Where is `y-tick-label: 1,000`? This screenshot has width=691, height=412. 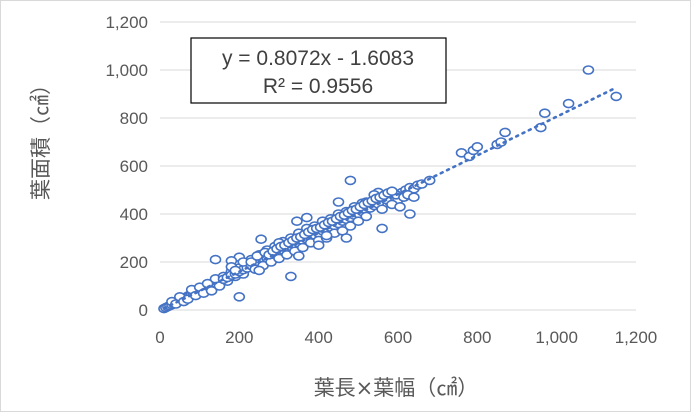 y-tick-label: 1,000 is located at coordinates (126, 70).